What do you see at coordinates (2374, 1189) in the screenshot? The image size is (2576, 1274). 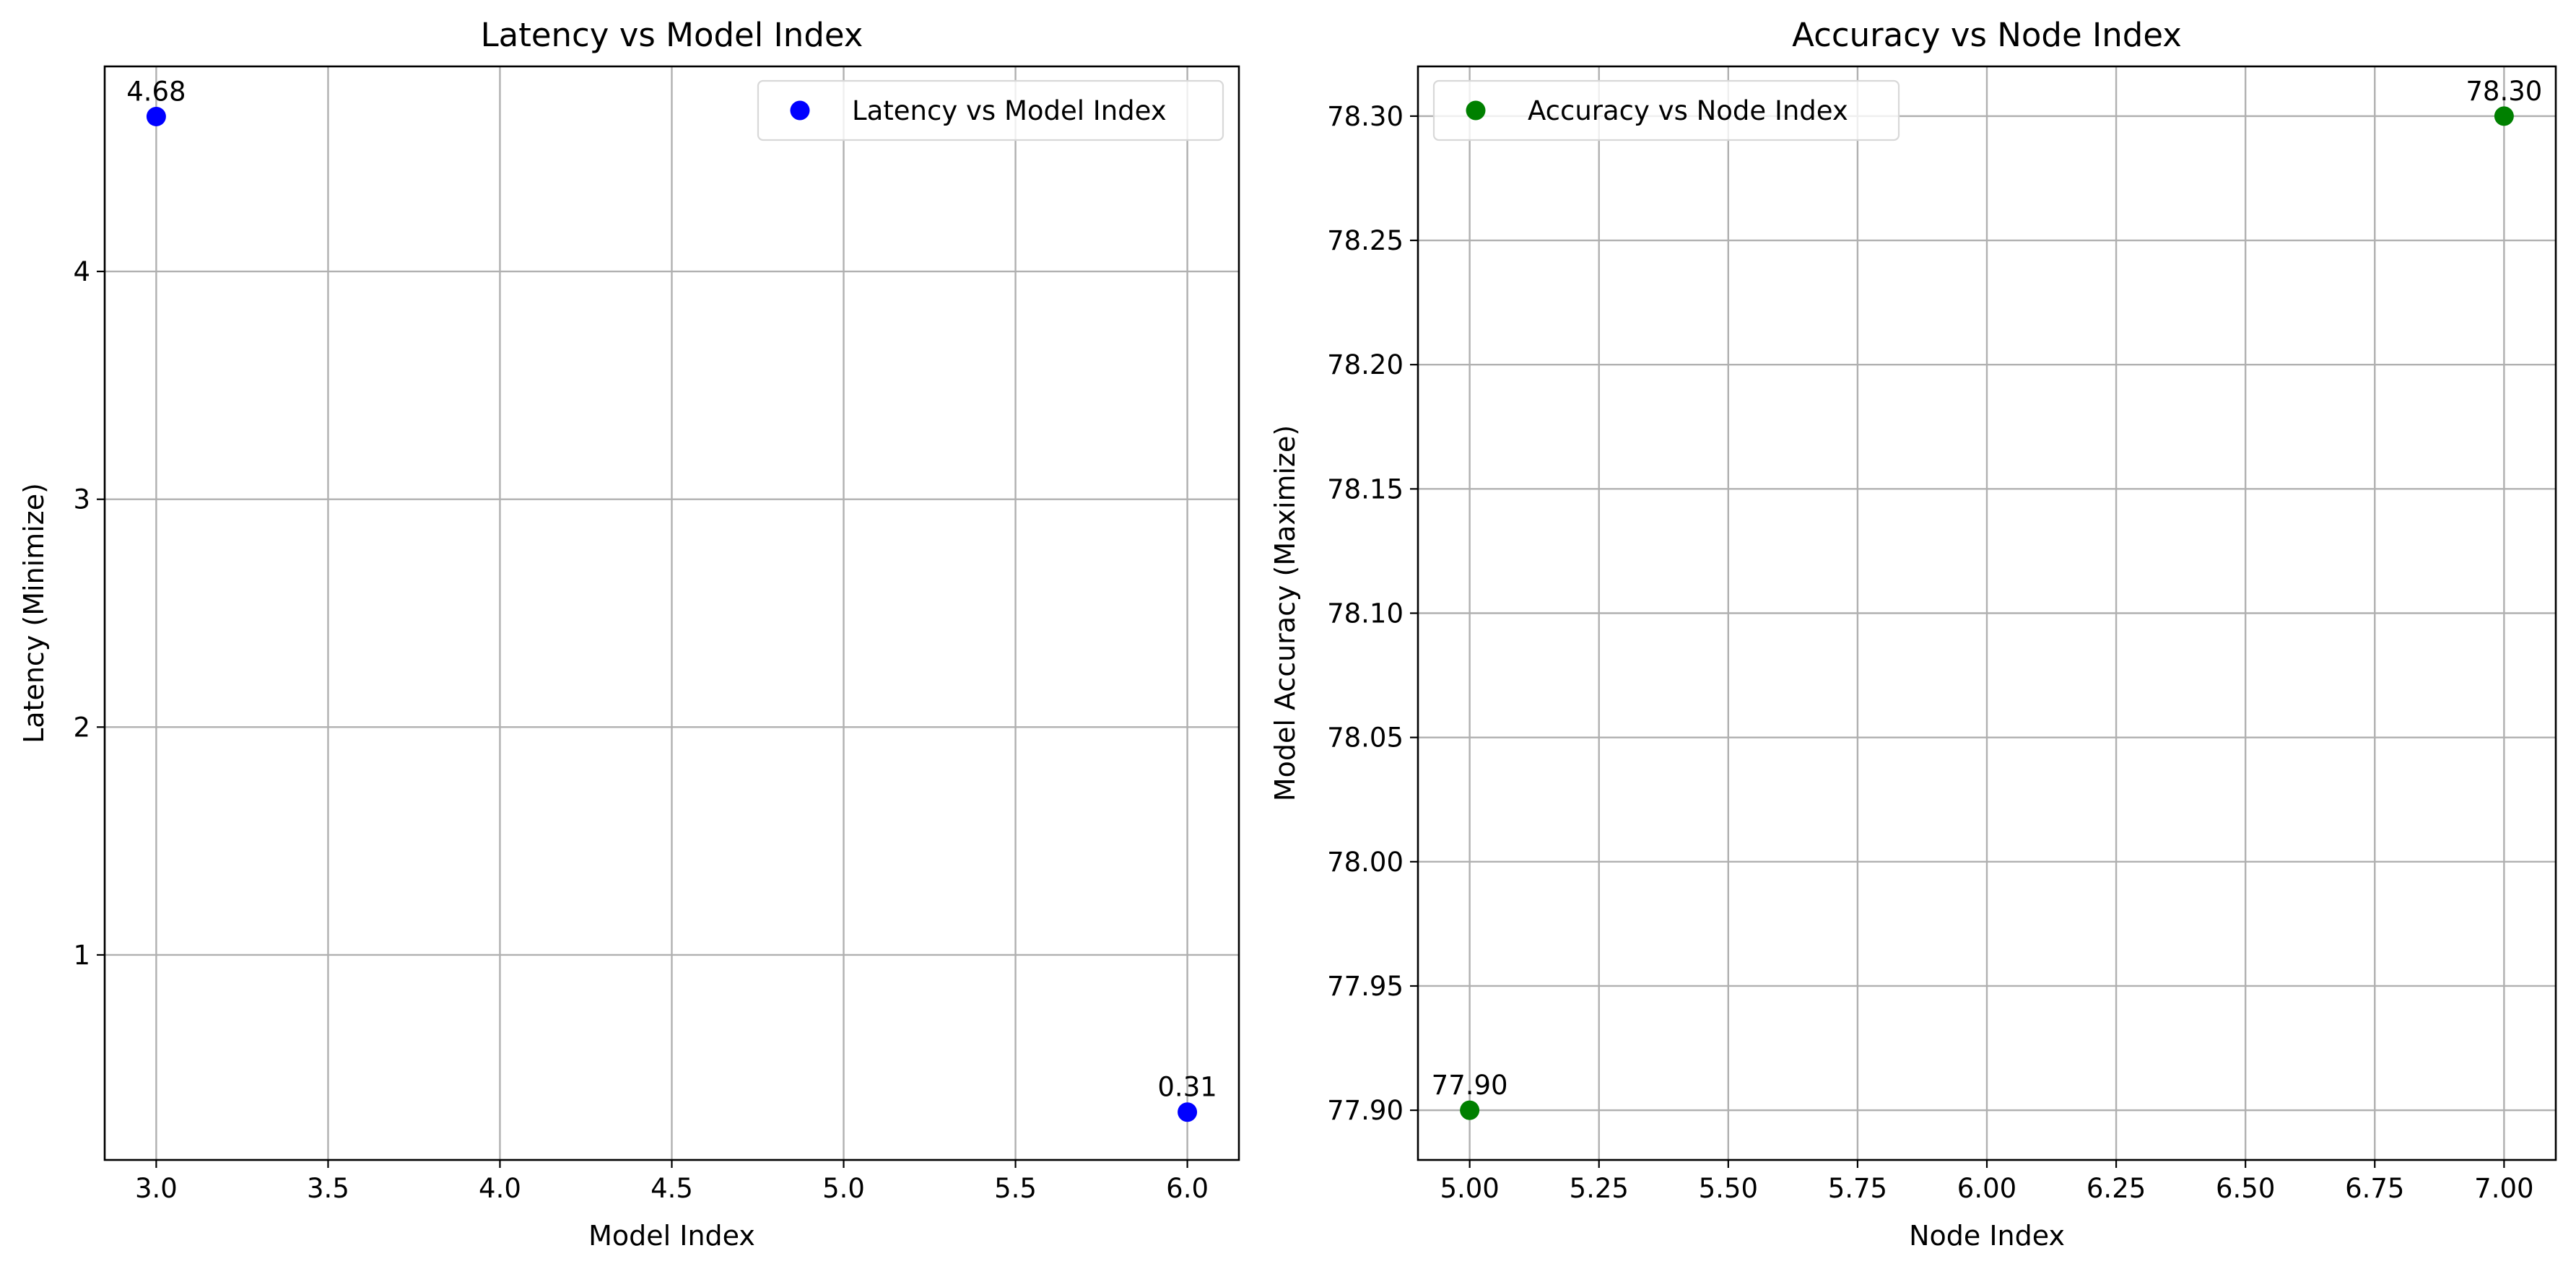 I see `x-tick-label: 6.75` at bounding box center [2374, 1189].